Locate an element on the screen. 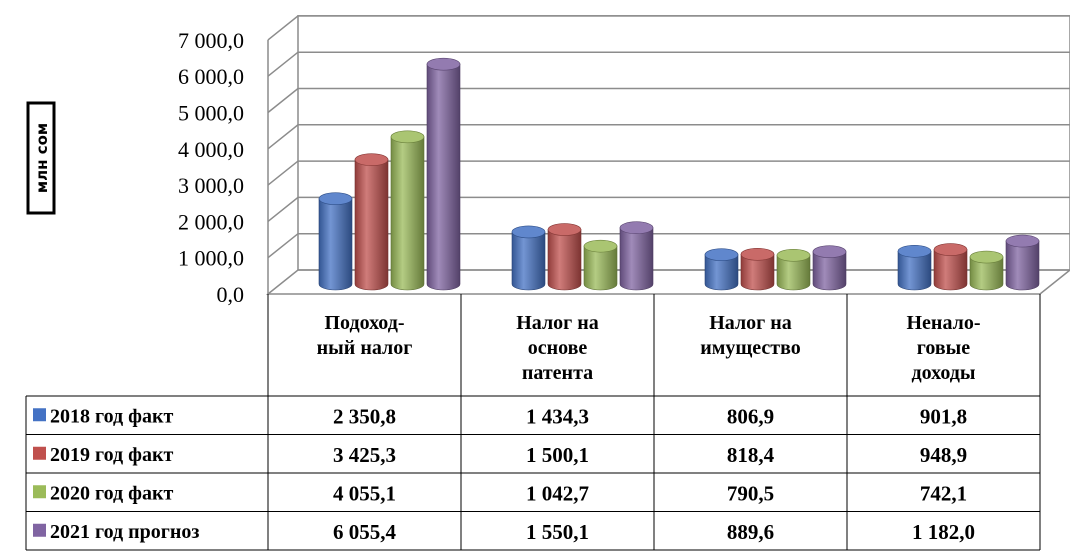  y-tick-label: 6 000,0 is located at coordinates (211, 76).